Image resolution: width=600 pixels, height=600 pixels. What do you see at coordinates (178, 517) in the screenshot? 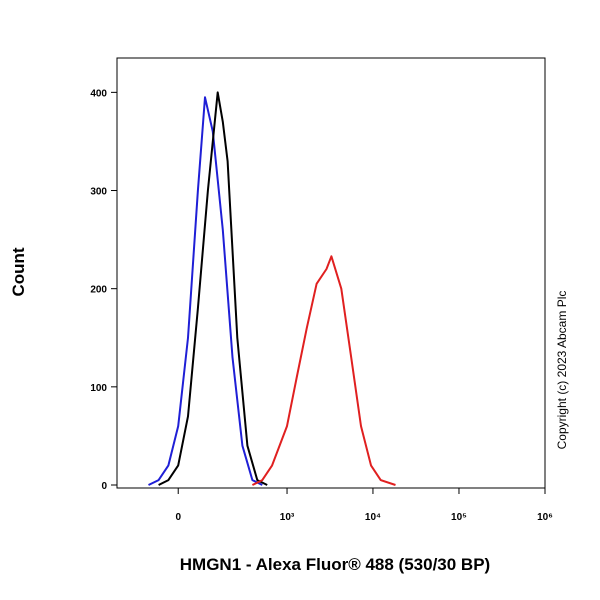
I see `x-tick-label: 0` at bounding box center [178, 517].